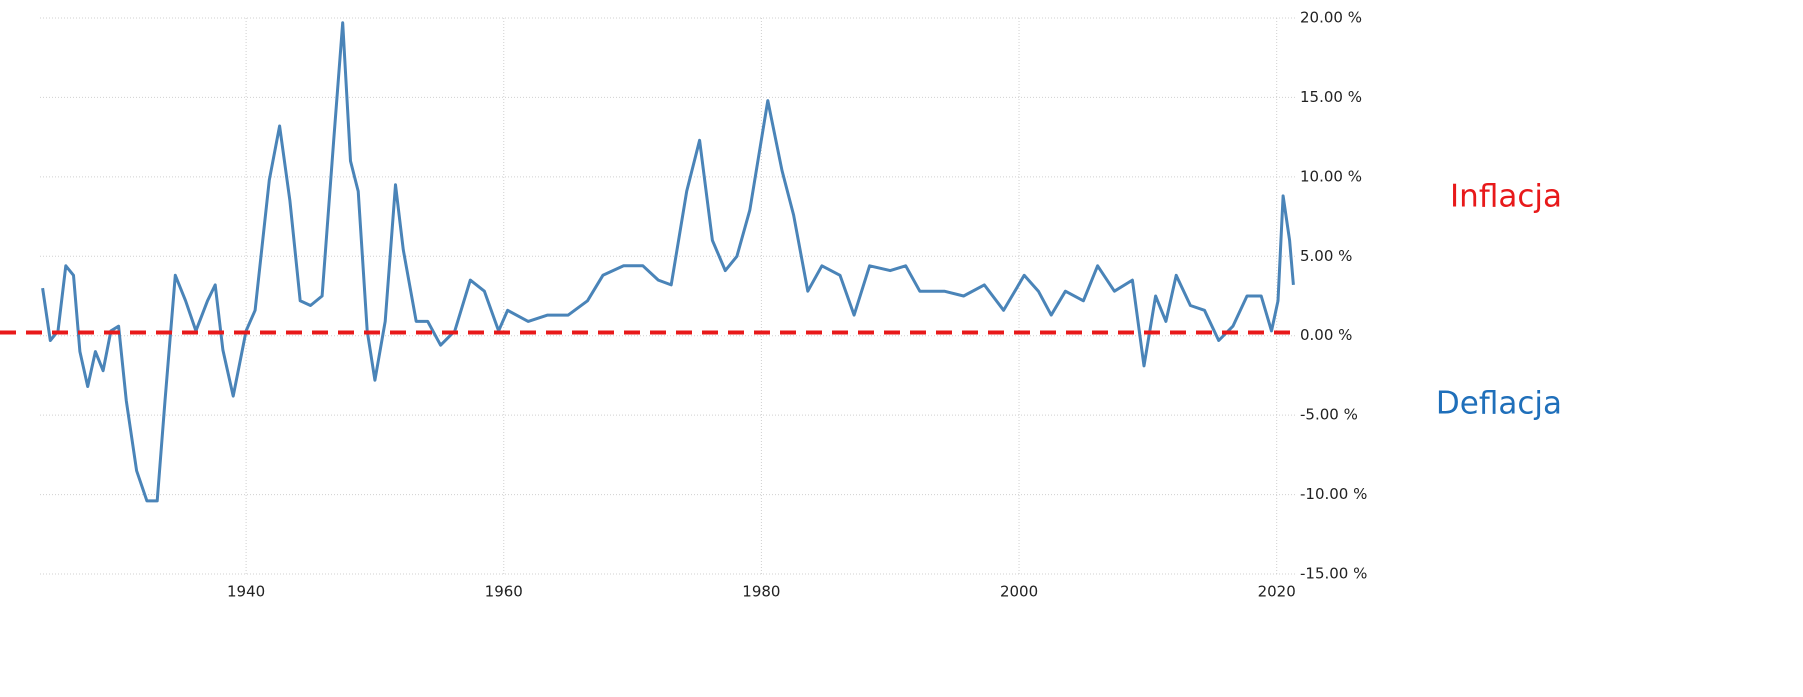 This screenshot has width=1803, height=697. I want to click on y-tick-label: 15.00 %, so click(1331, 97).